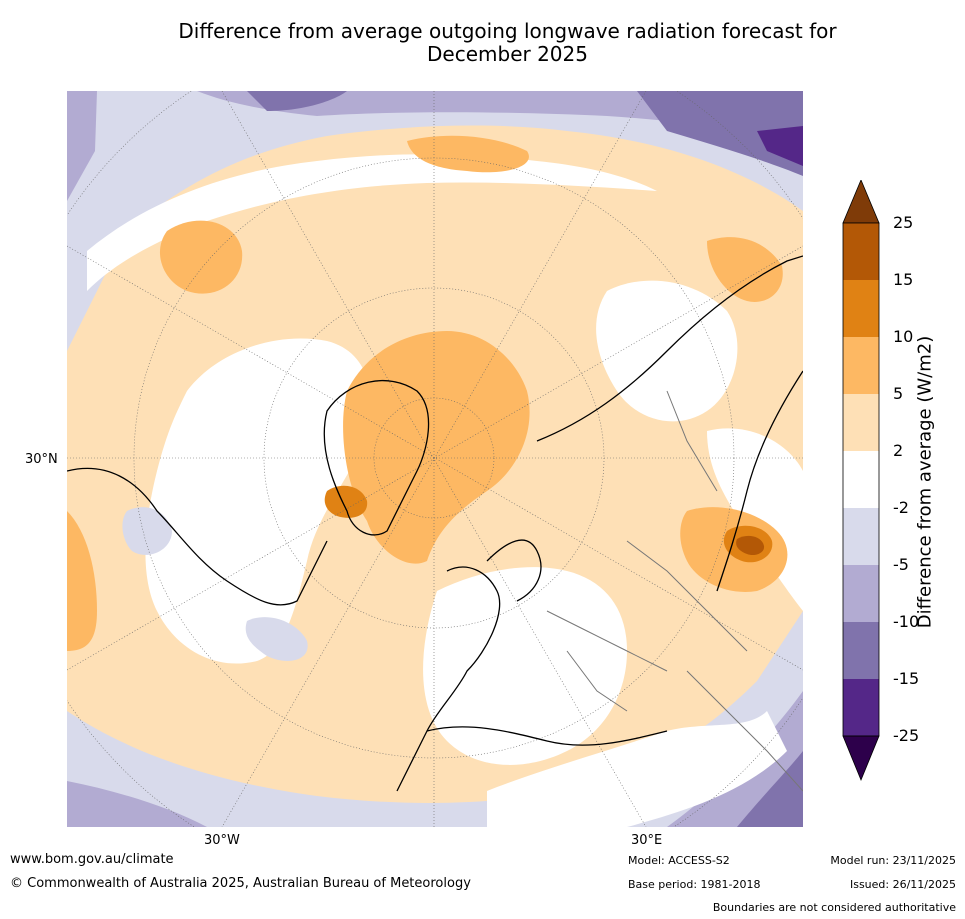 This screenshot has width=965, height=919. What do you see at coordinates (468, 154) in the screenshot?
I see `positive-siberia-top` at bounding box center [468, 154].